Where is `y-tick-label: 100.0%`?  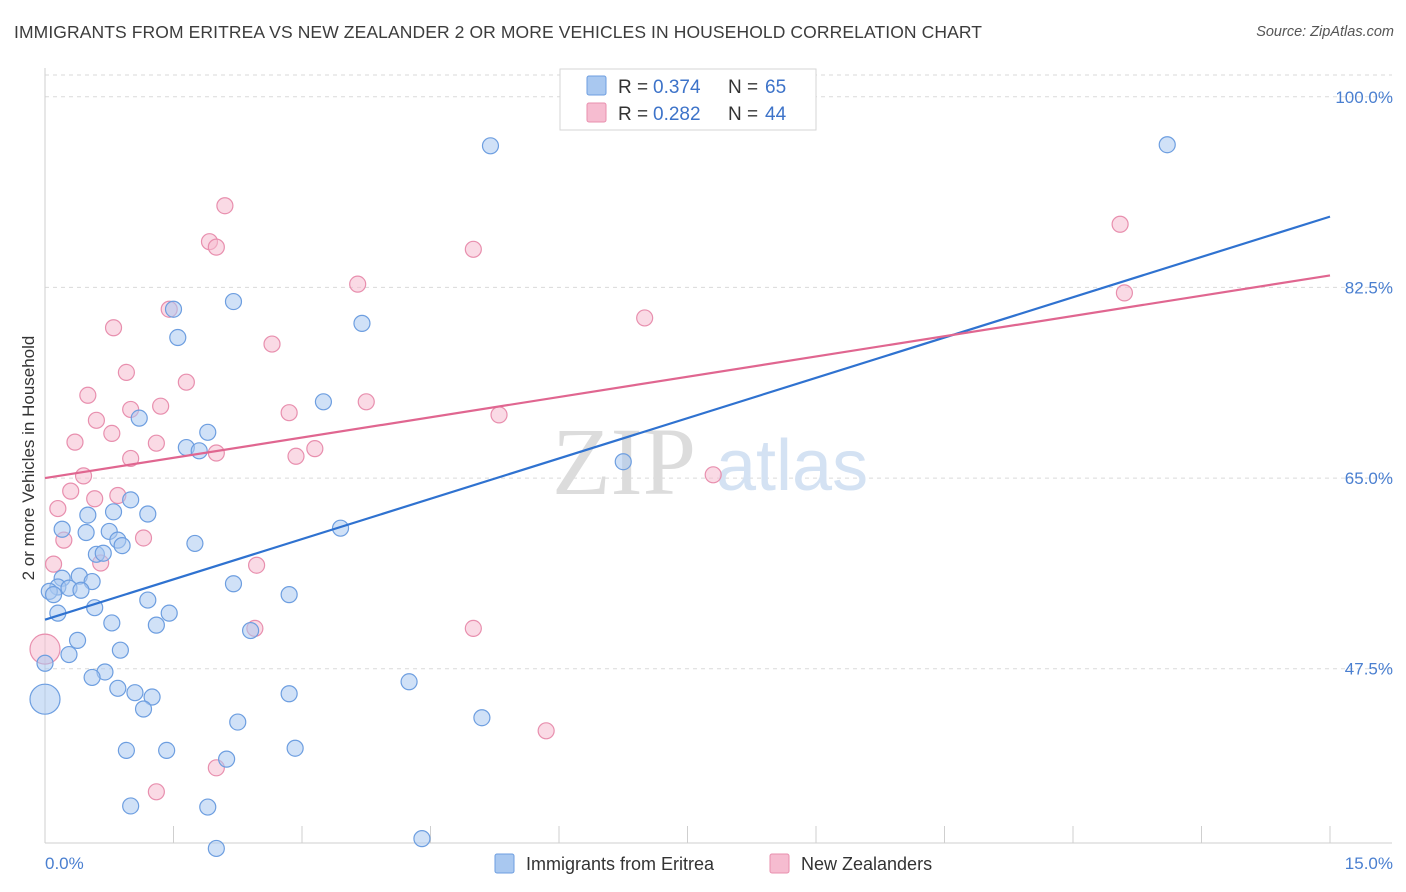 y-tick-label: 100.0% is located at coordinates (1364, 97).